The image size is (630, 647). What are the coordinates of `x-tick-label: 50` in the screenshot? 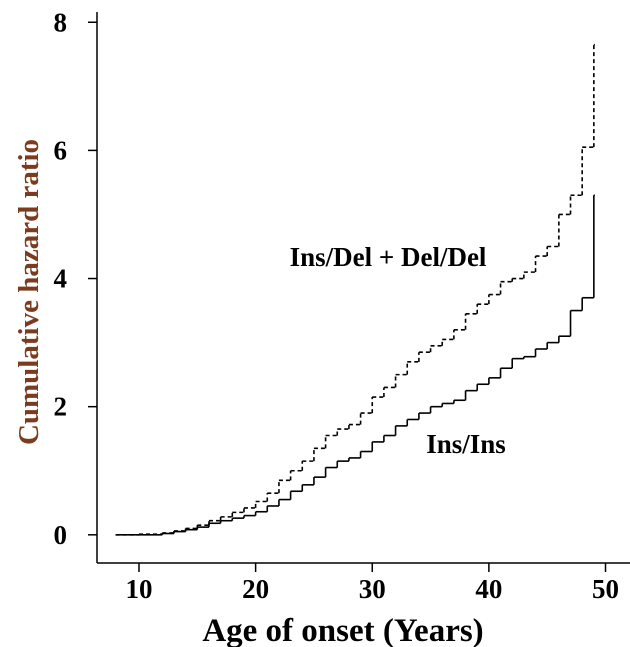 It's located at (605, 589).